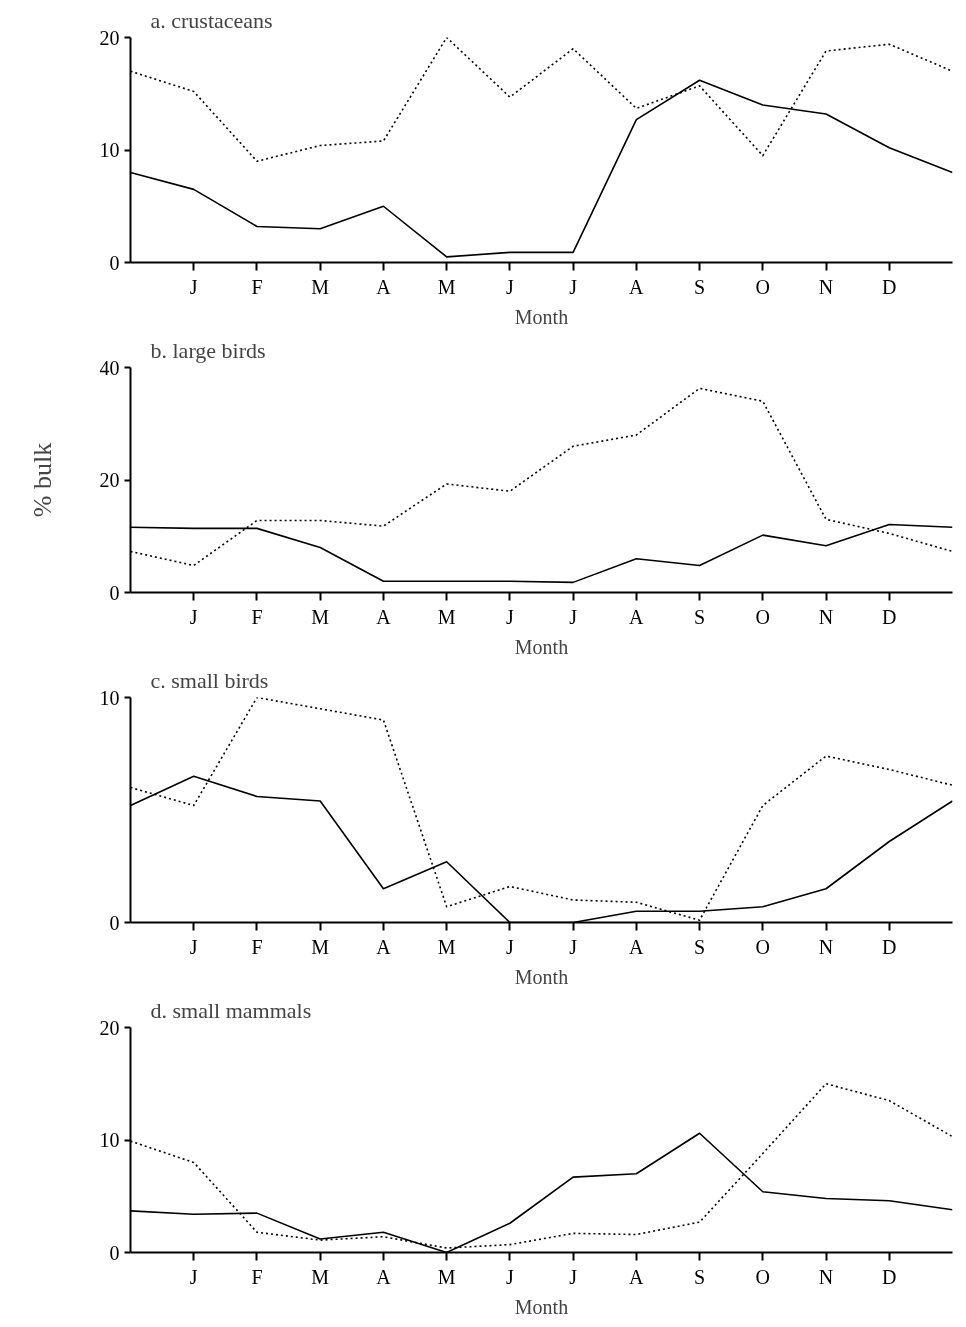 Image resolution: width=966 pixels, height=1327 pixels. I want to click on chart-title: d. small mammals, so click(231, 1010).